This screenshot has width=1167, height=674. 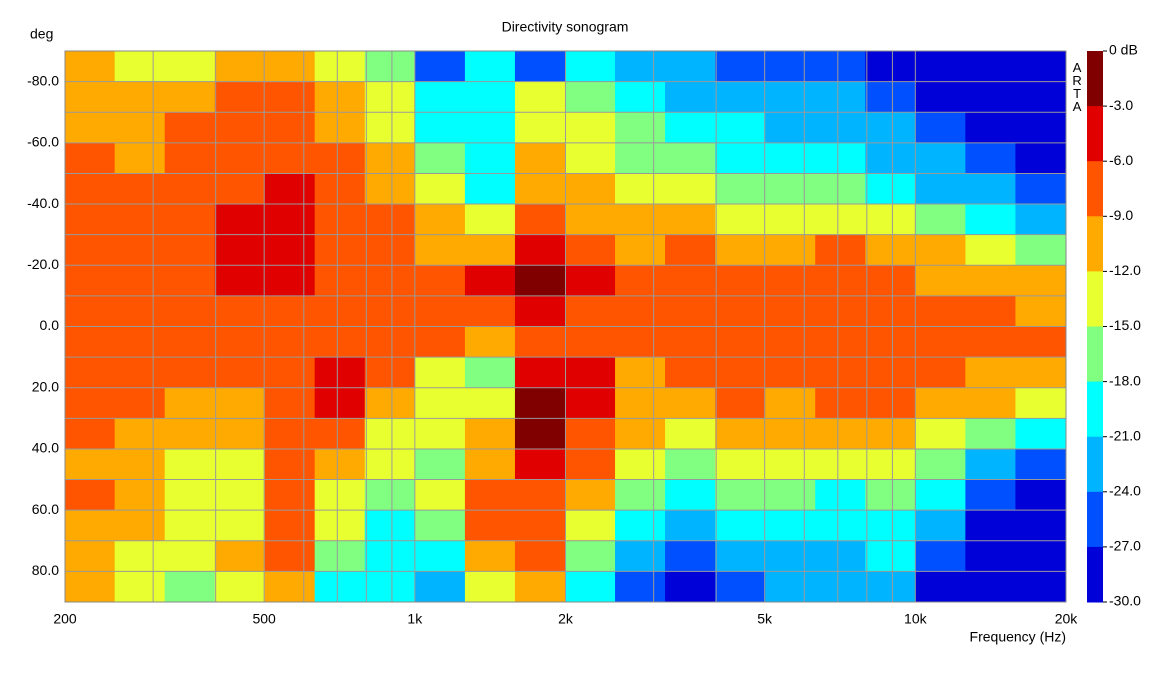 What do you see at coordinates (415, 619) in the screenshot?
I see `x-tick-label: 1k` at bounding box center [415, 619].